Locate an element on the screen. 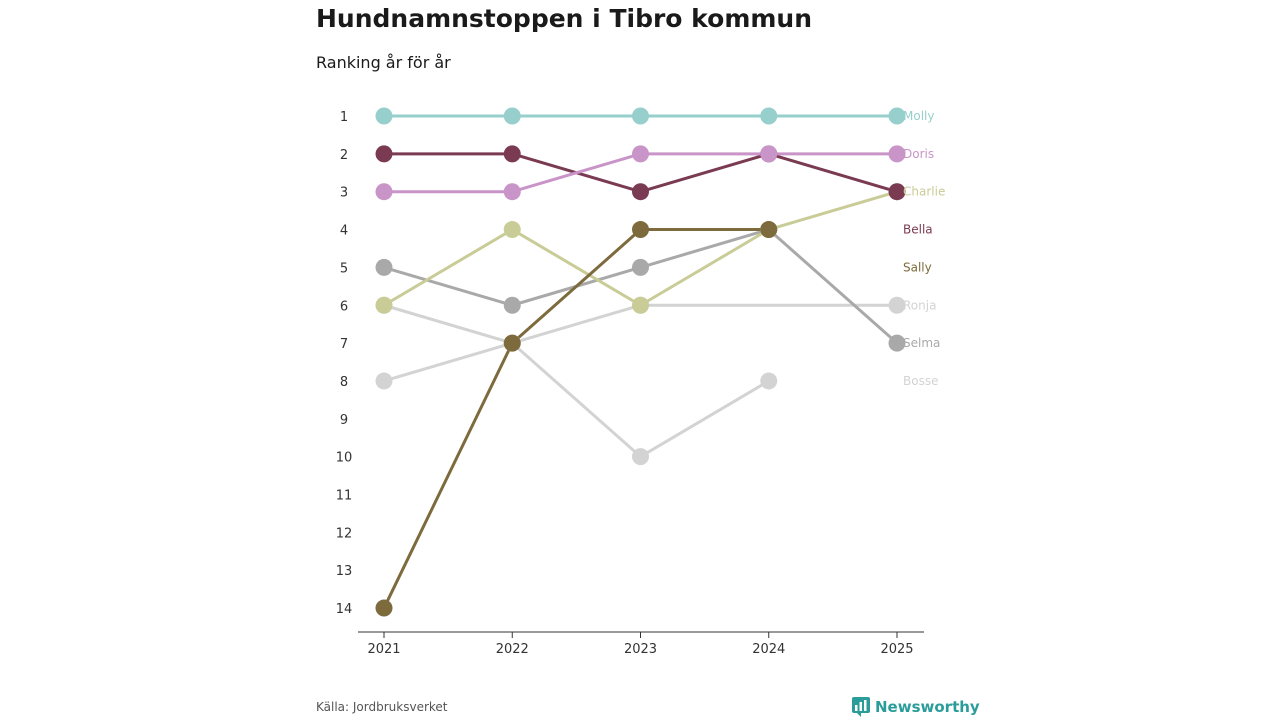 The image size is (1280, 720). brand-name: Newsworthy is located at coordinates (927, 707).